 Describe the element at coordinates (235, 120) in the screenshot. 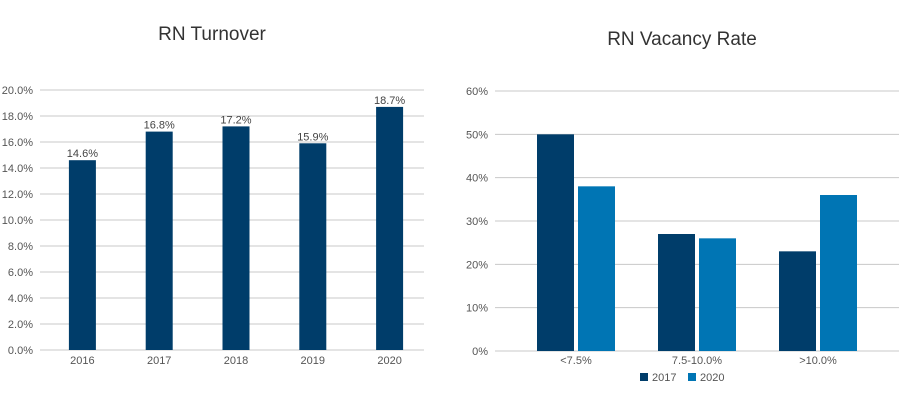

I see `data-label: 17.2%` at that location.